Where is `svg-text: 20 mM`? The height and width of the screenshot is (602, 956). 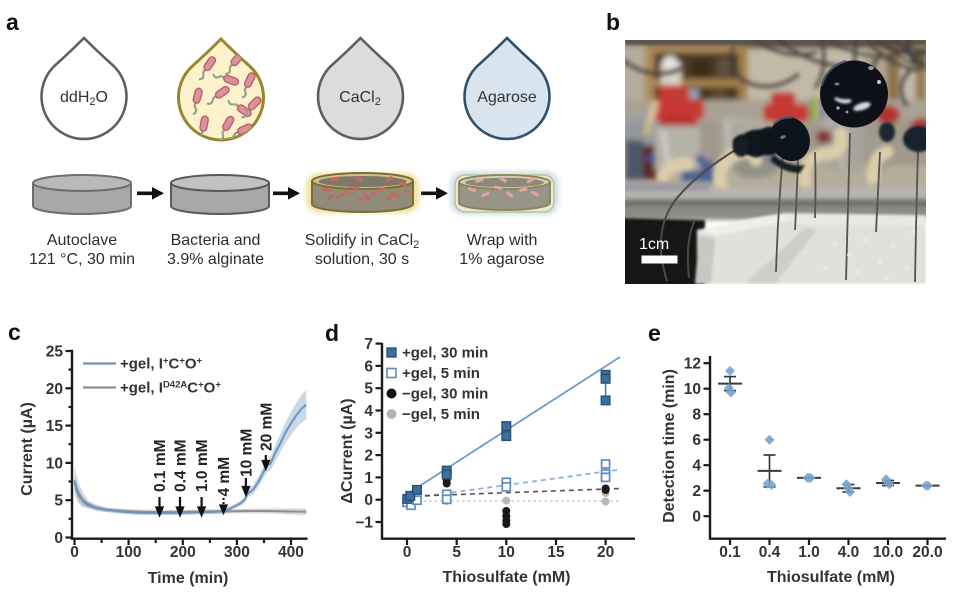
svg-text: 20 mM is located at coordinates (266, 427).